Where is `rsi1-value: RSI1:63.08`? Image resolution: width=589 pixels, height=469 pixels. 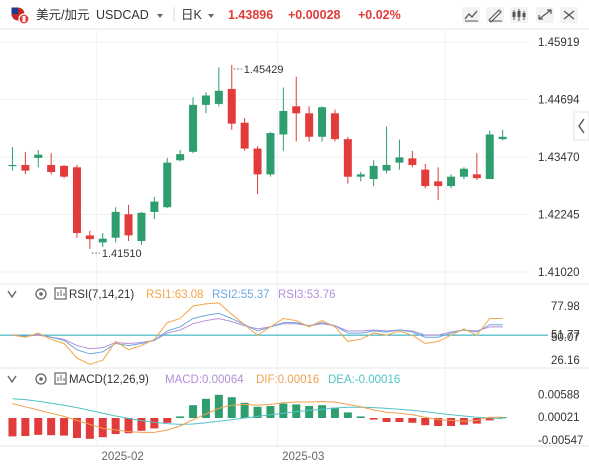 rsi1-value: RSI1:63.08 is located at coordinates (175, 295).